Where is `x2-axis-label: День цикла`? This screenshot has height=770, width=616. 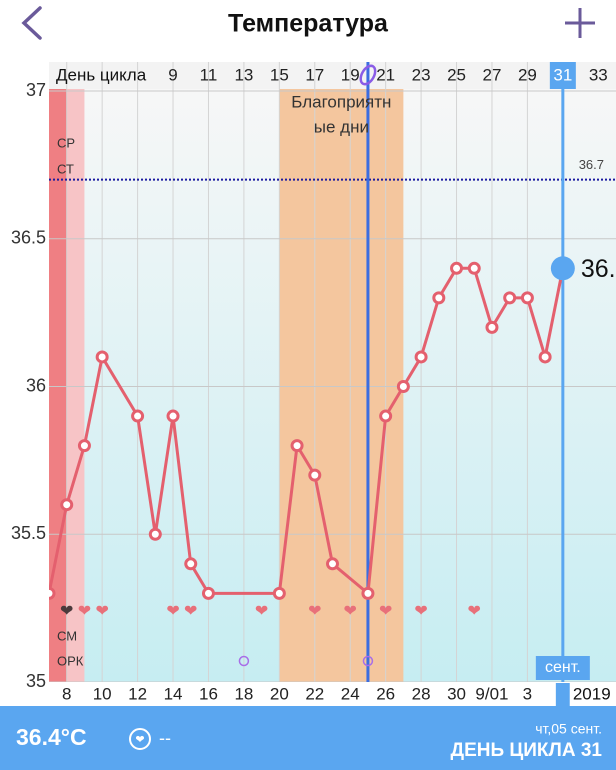
x2-axis-label: День цикла is located at coordinates (101, 74).